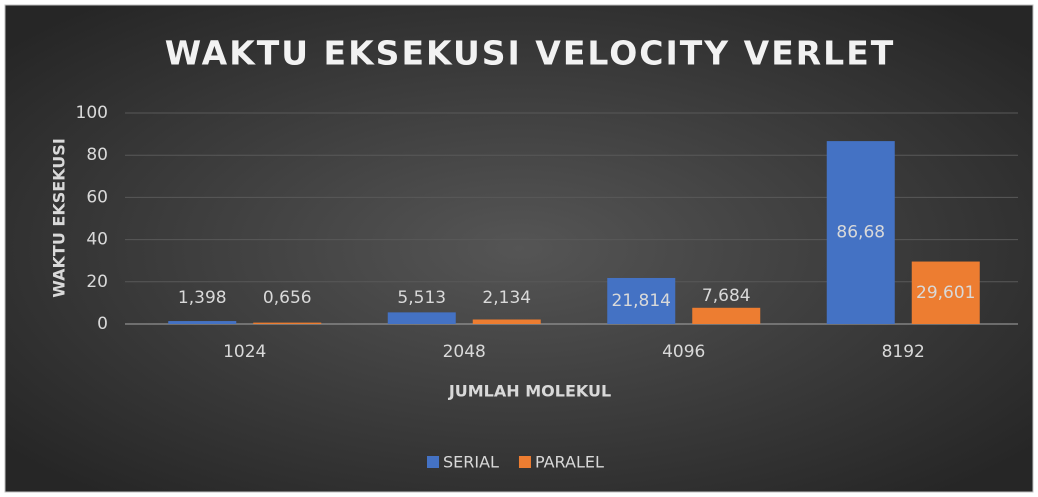  Describe the element at coordinates (421, 298) in the screenshot. I see `data-label: 5,513` at that location.